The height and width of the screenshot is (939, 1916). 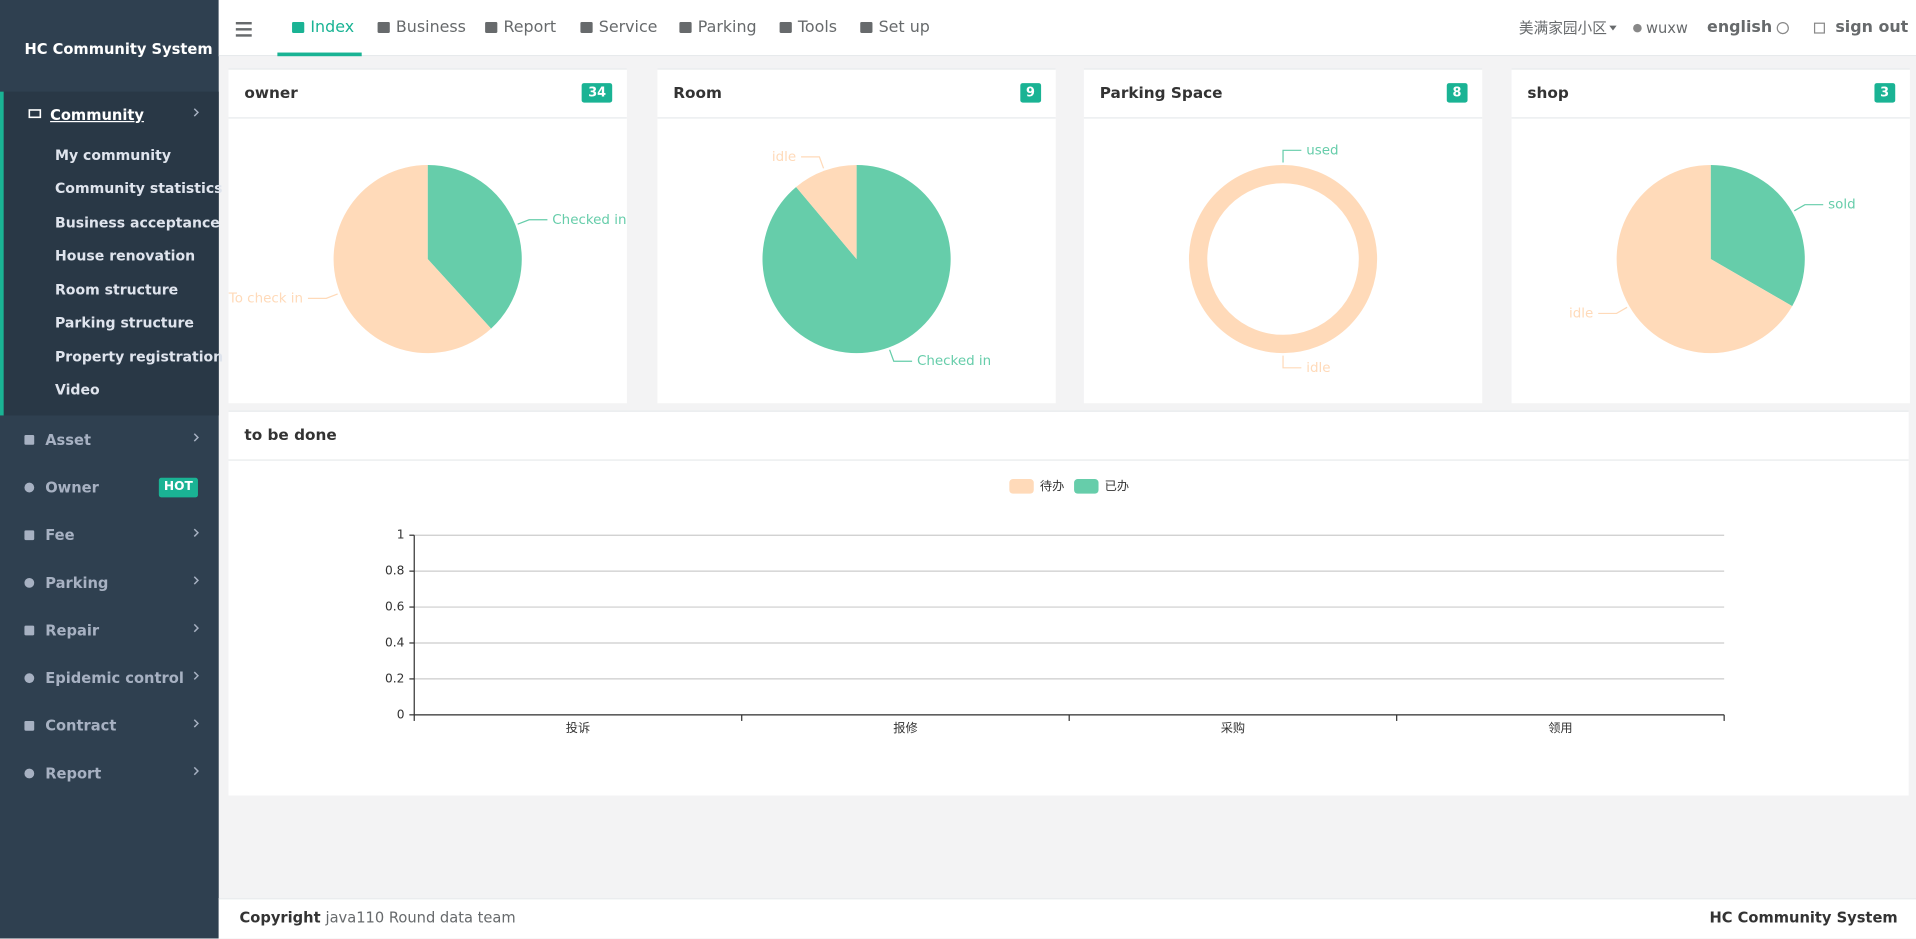 I want to click on submenu-item: My community, so click(x=112, y=155).